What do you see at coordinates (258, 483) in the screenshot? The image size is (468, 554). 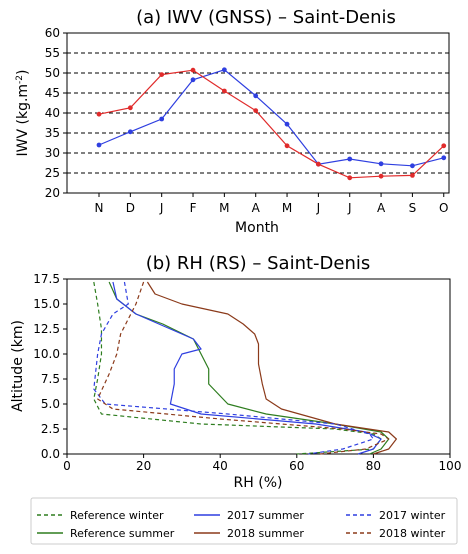 I see `panel-b-x-axis-label: RH (%)` at bounding box center [258, 483].